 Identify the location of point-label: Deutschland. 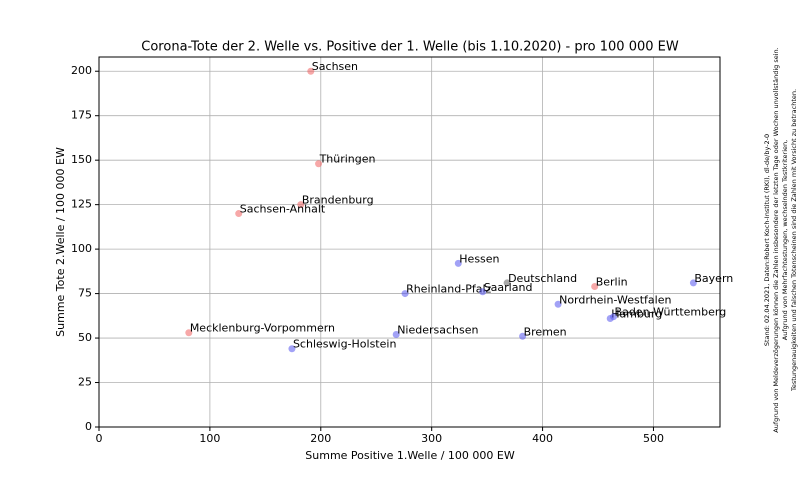
(542, 278).